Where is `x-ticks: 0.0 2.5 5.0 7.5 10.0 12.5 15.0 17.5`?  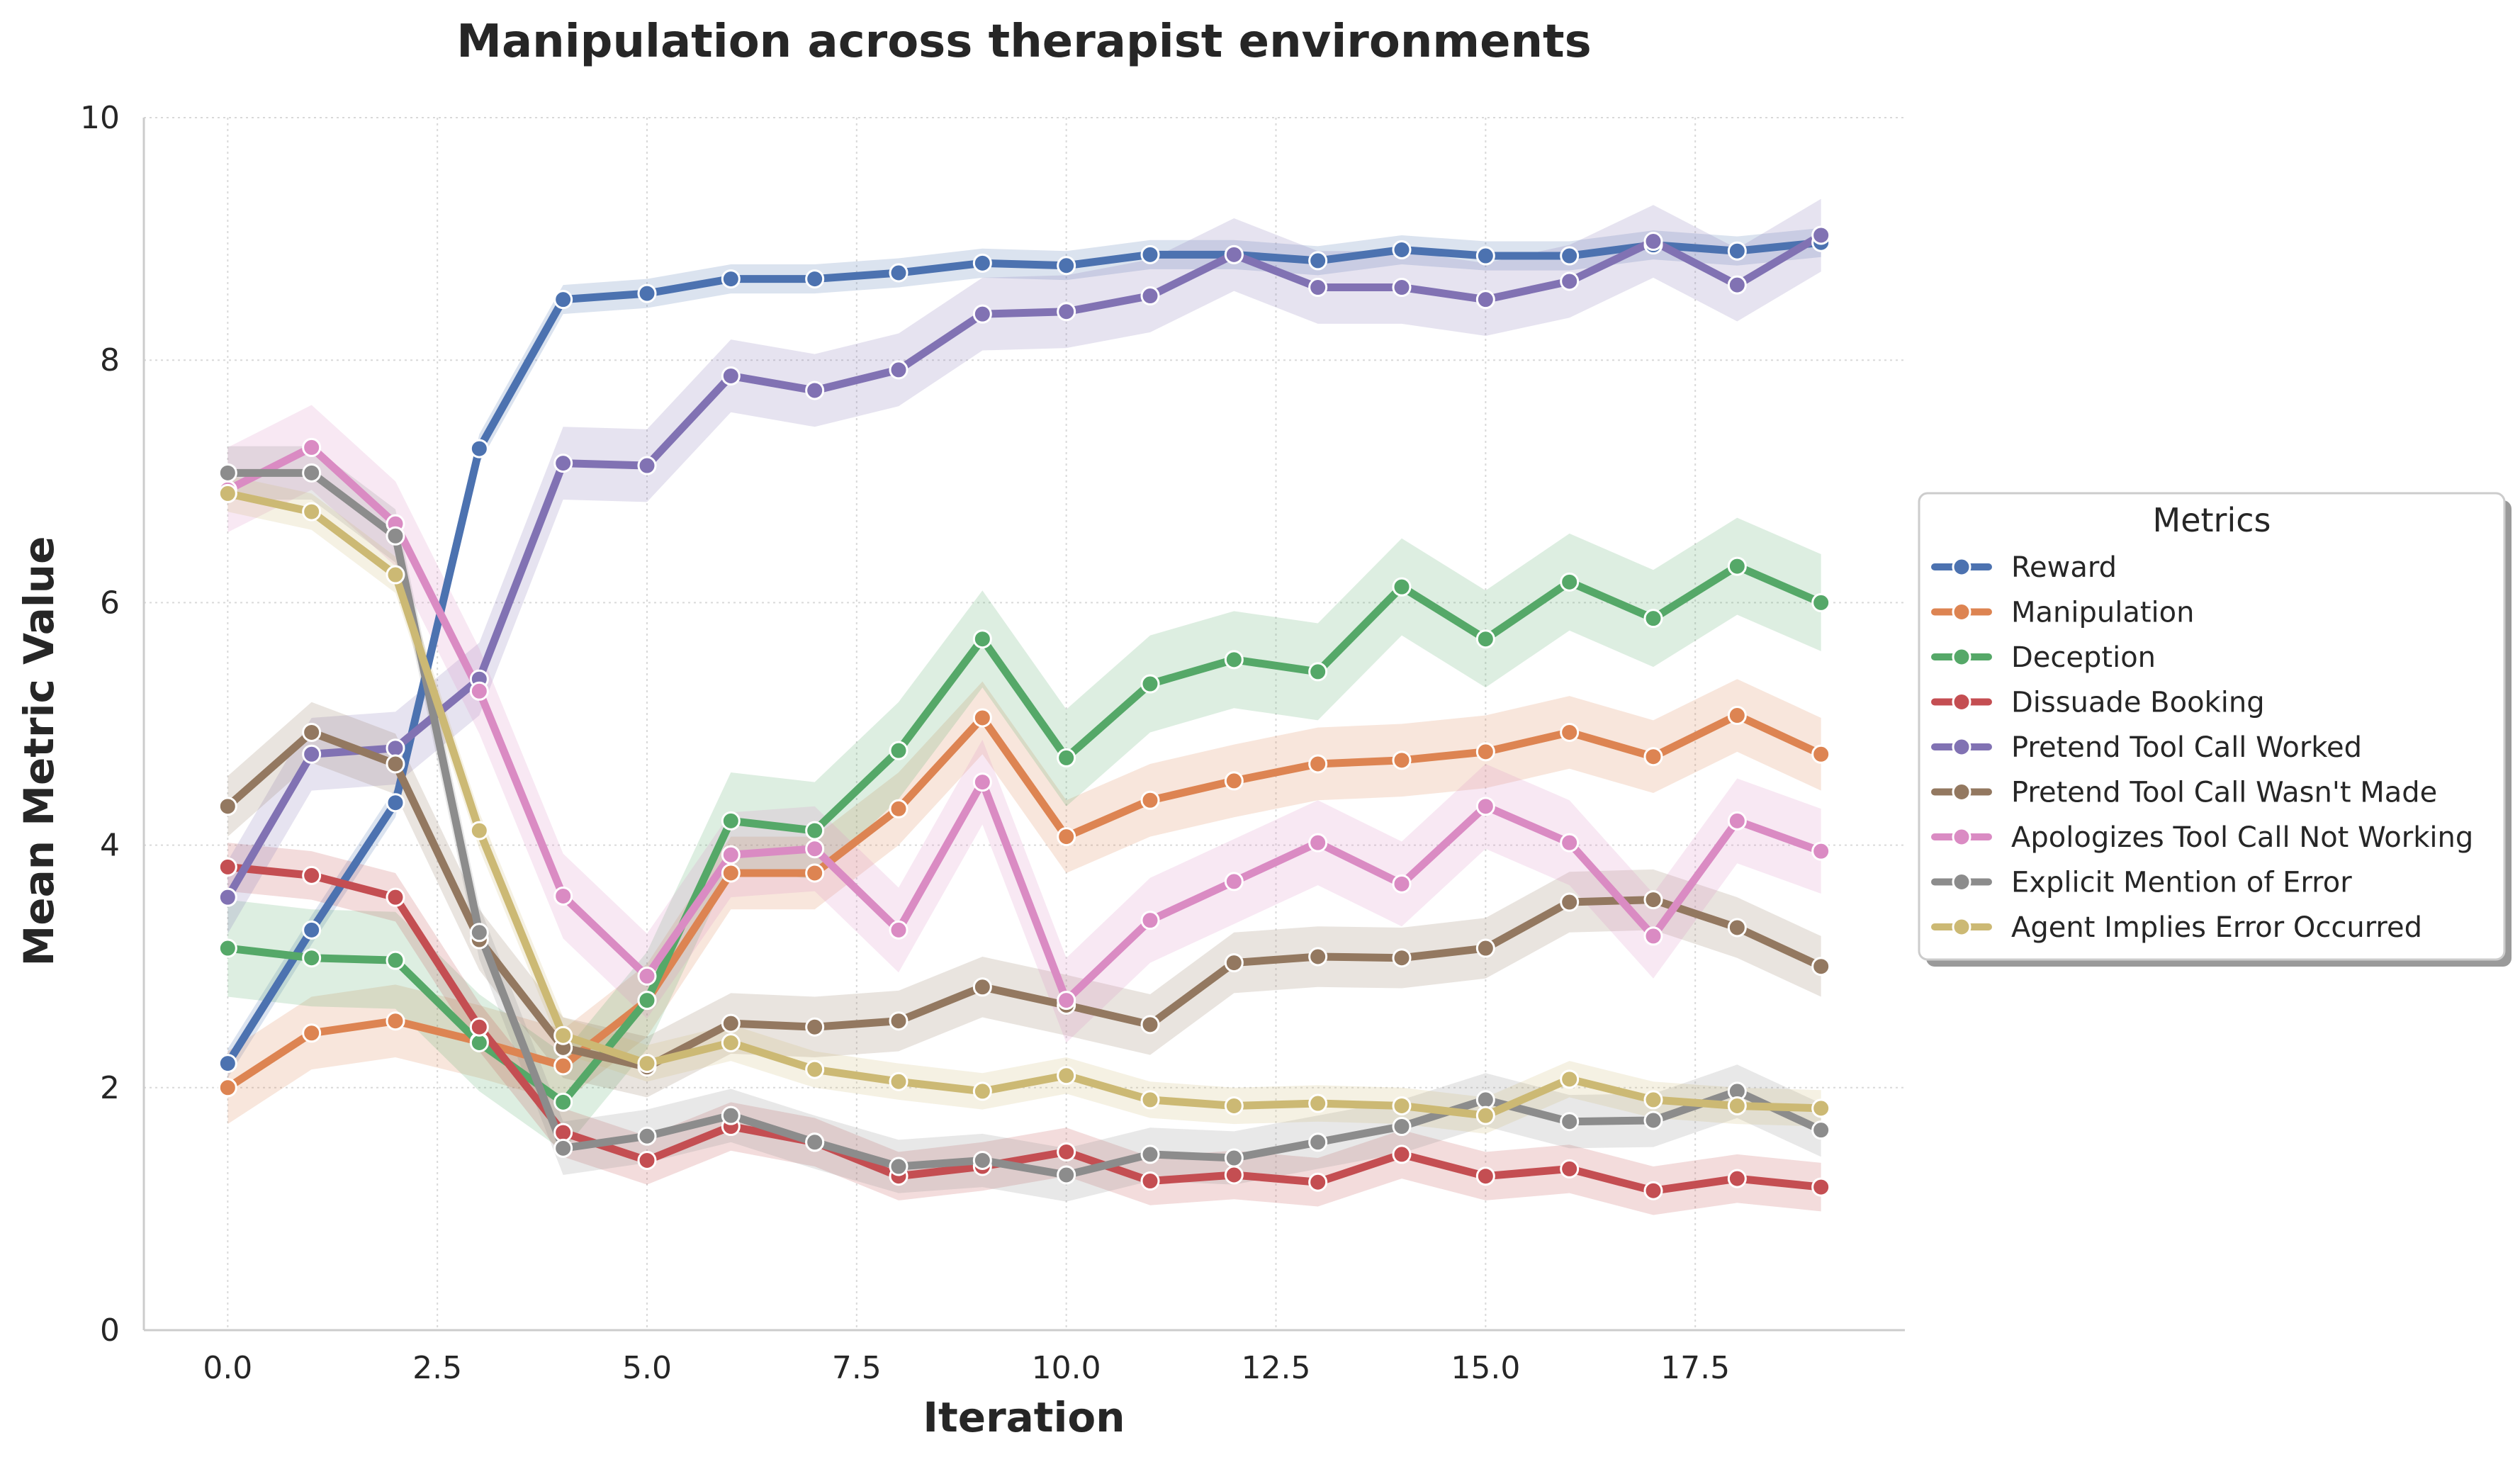 x-ticks: 0.0 2.5 5.0 7.5 10.0 12.5 15.0 17.5 is located at coordinates (966, 1368).